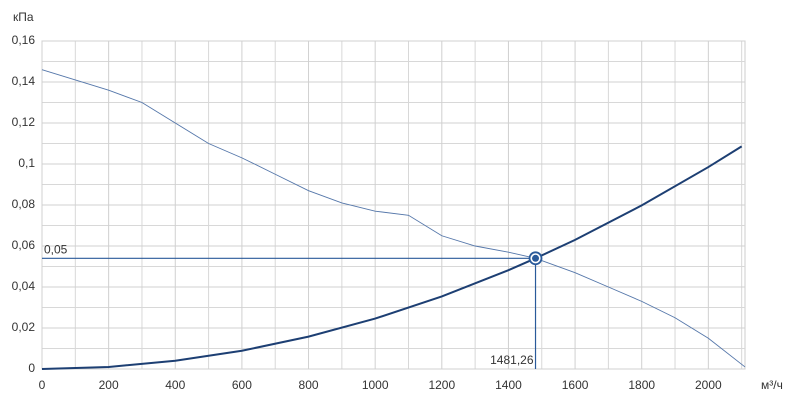  What do you see at coordinates (772, 385) in the screenshot?
I see `x-unit: м³/ч` at bounding box center [772, 385].